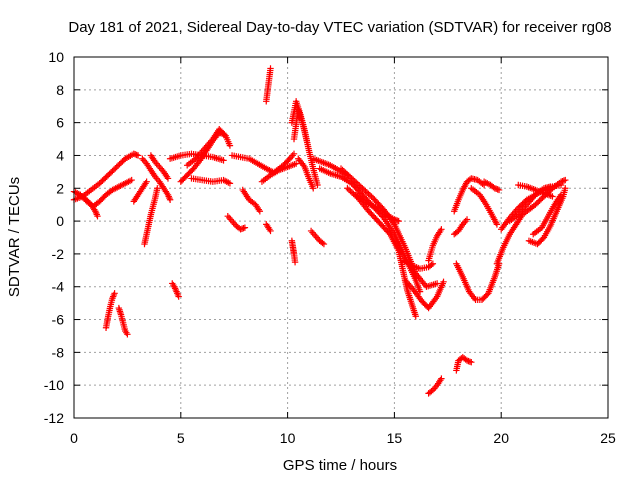 This screenshot has height=480, width=640. What do you see at coordinates (211, 181) in the screenshot?
I see `series-arc-n` at bounding box center [211, 181].